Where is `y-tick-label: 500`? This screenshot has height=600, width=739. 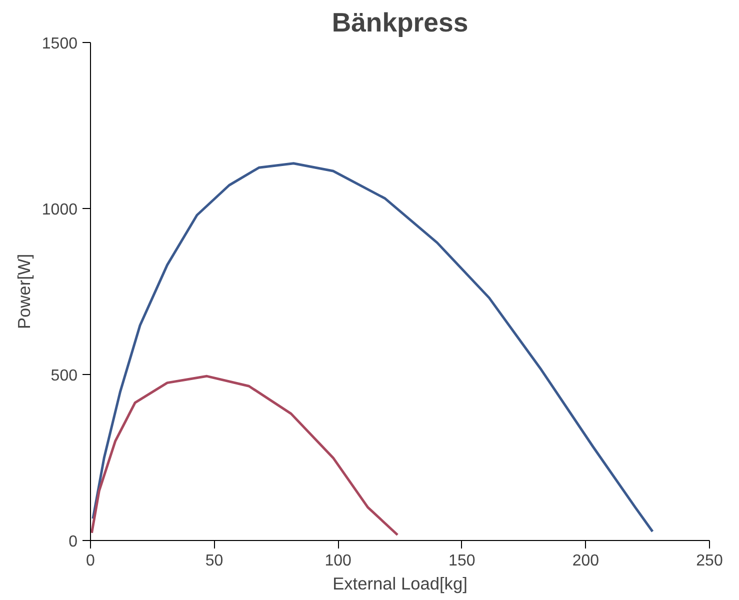 y-tick-label: 500 is located at coordinates (64, 376).